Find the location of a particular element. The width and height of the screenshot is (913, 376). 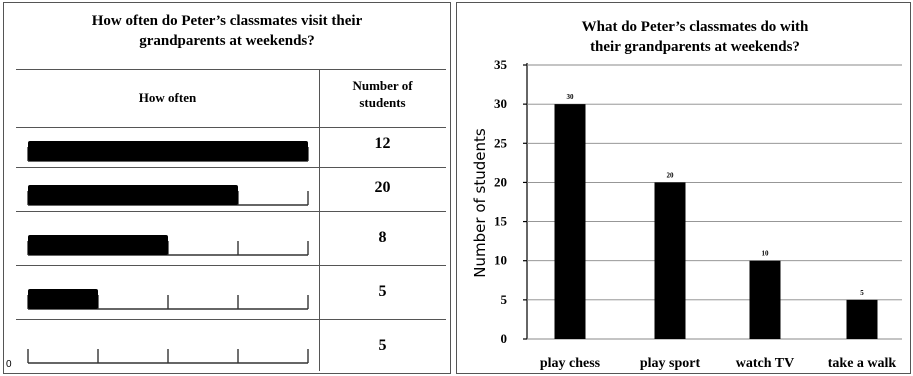

frequency-row-2-bar is located at coordinates (168, 195).